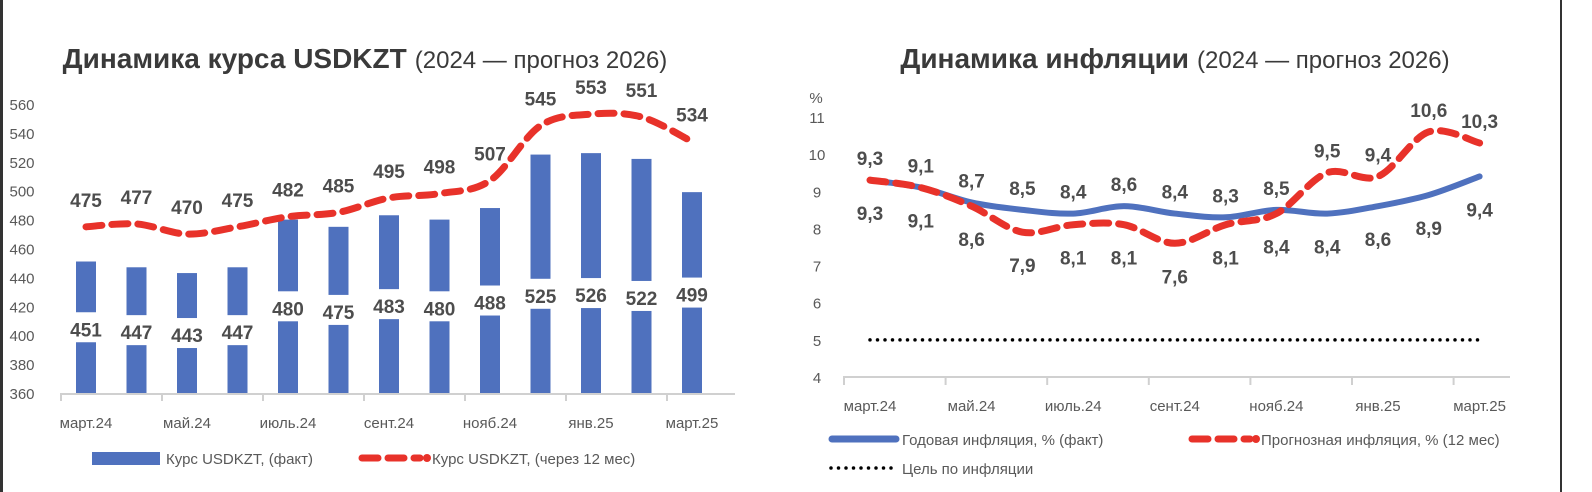  What do you see at coordinates (1327, 152) in the screenshot?
I see `forecast-value-label: 9,5` at bounding box center [1327, 152].